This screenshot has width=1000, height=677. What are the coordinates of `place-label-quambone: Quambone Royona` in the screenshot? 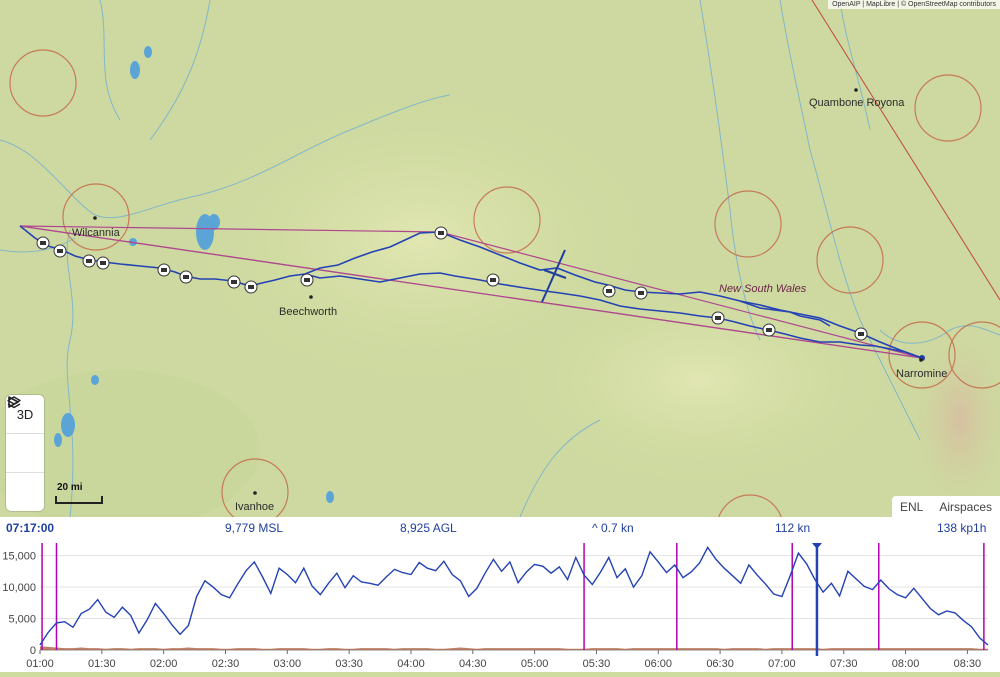 It's located at (857, 103).